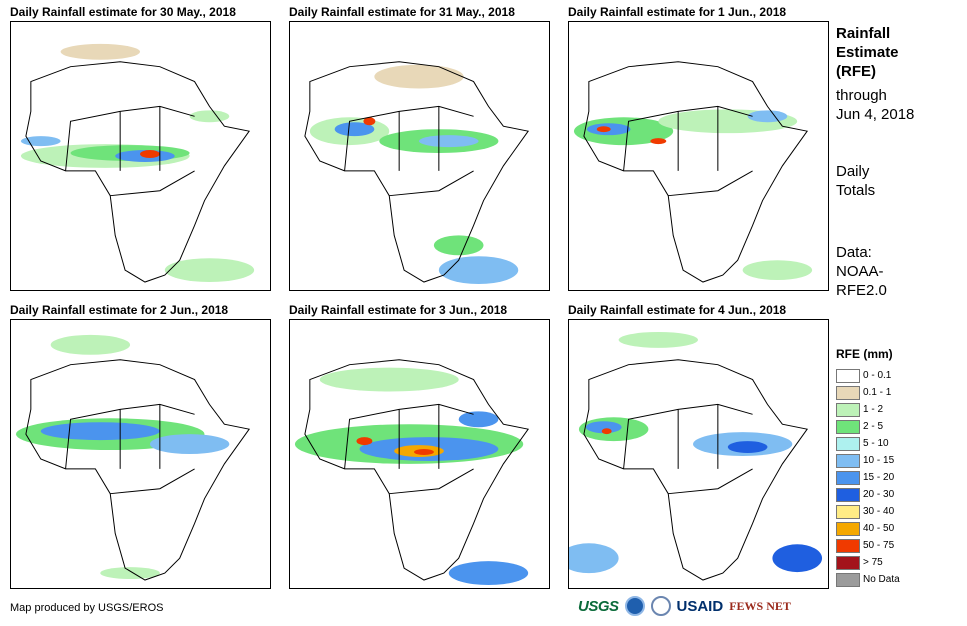 The width and height of the screenshot is (967, 626). I want to click on legend-item: 15 - 20, so click(868, 477).